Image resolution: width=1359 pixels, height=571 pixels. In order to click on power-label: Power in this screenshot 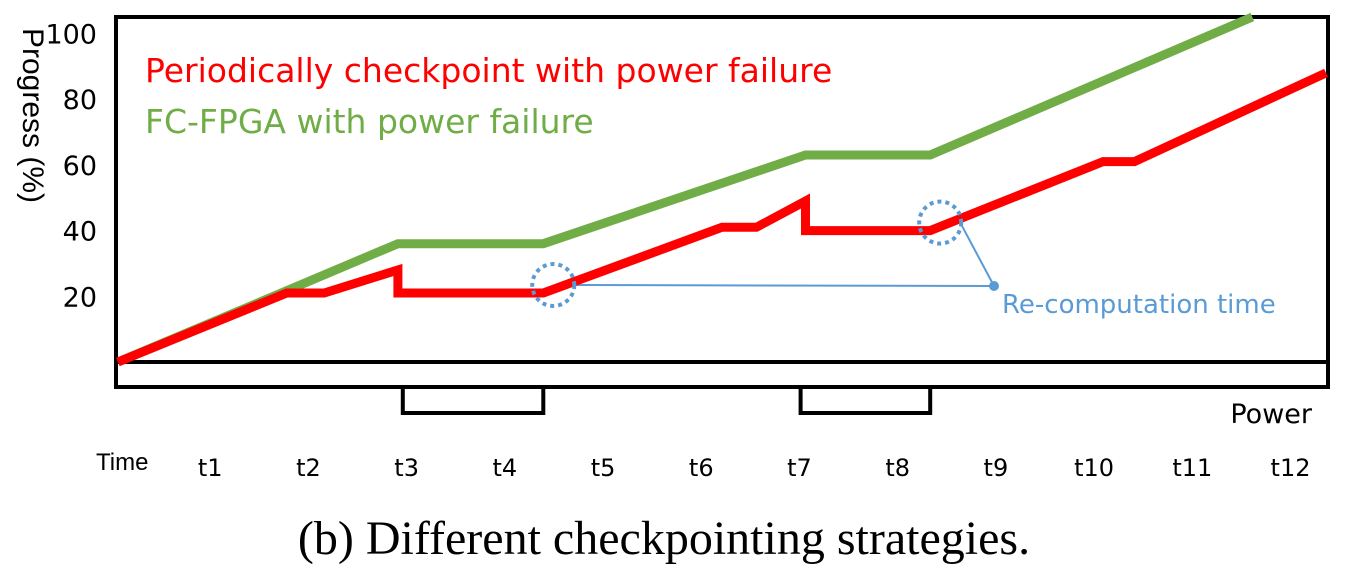, I will do `click(1271, 414)`.